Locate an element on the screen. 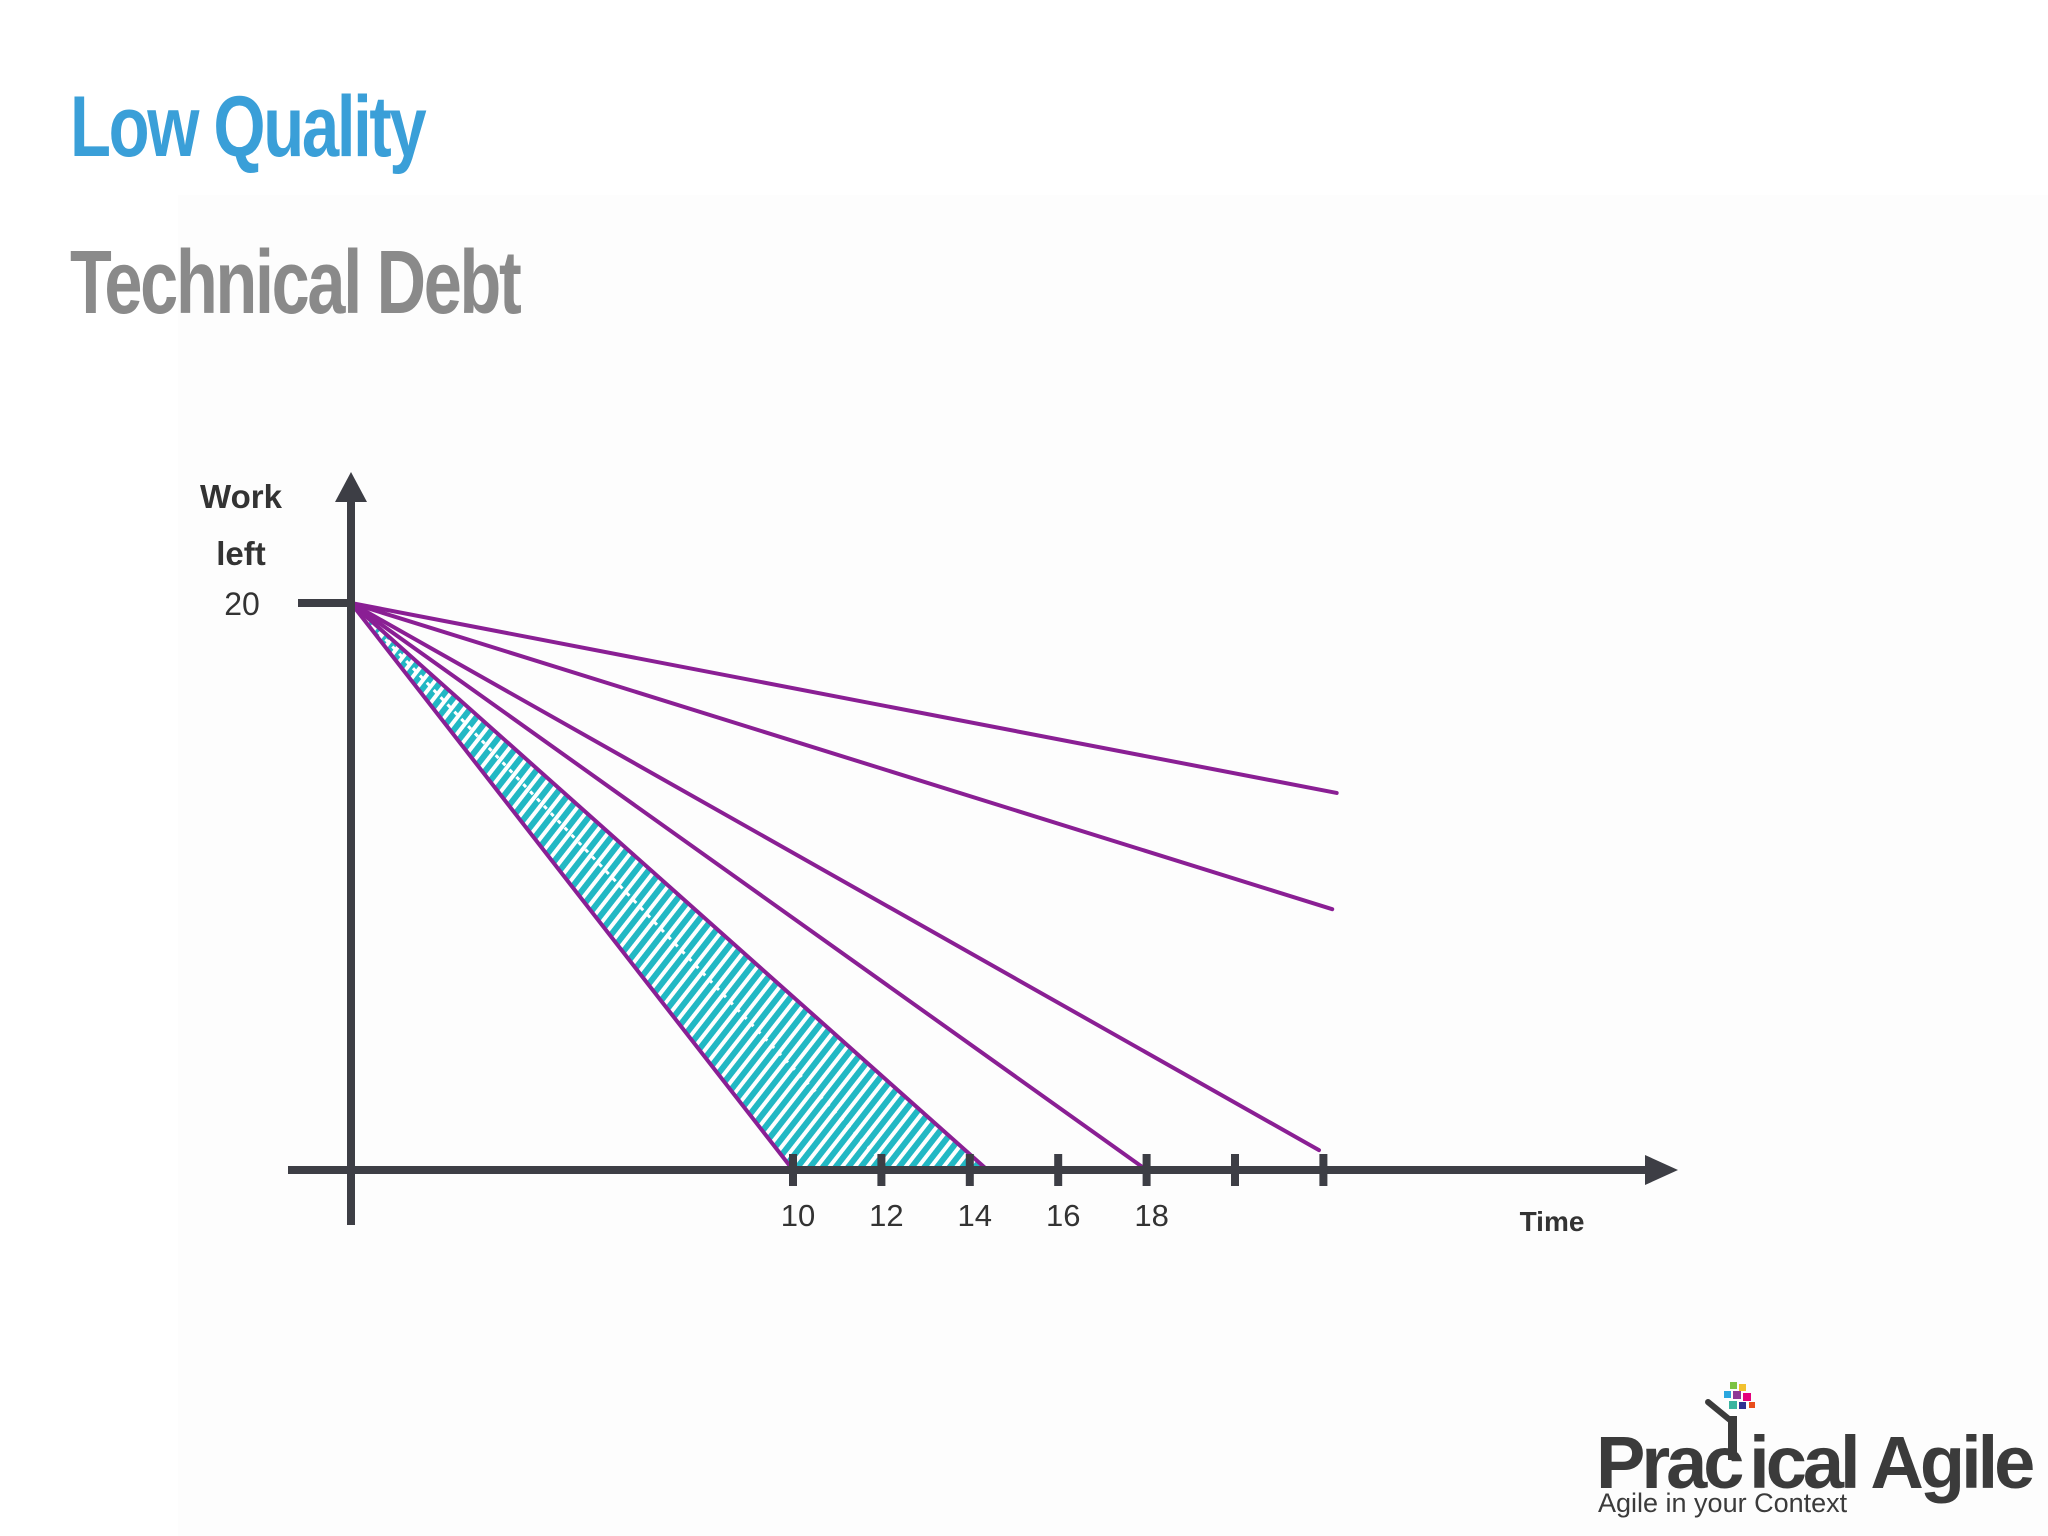 This screenshot has height=1536, width=2048. y-axis-label-line1: Work is located at coordinates (241, 496).